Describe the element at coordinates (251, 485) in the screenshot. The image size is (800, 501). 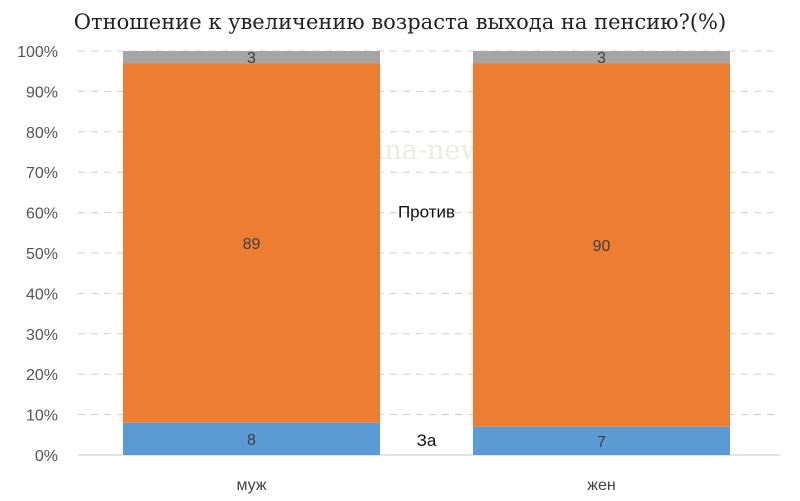
I see `x-tick-label: муж` at that location.